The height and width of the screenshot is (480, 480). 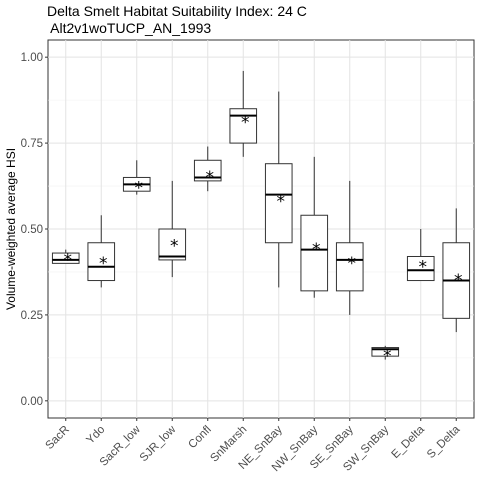 What do you see at coordinates (32, 58) in the screenshot?
I see `y-tick-label: 1.00` at bounding box center [32, 58].